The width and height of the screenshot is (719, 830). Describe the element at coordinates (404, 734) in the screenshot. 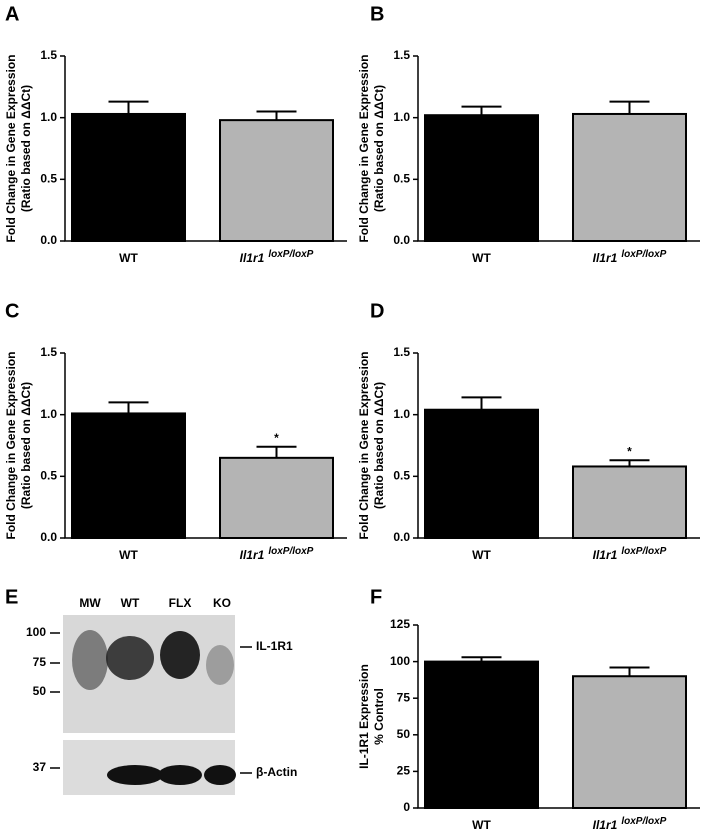

I see `y-tick-label: 50` at that location.